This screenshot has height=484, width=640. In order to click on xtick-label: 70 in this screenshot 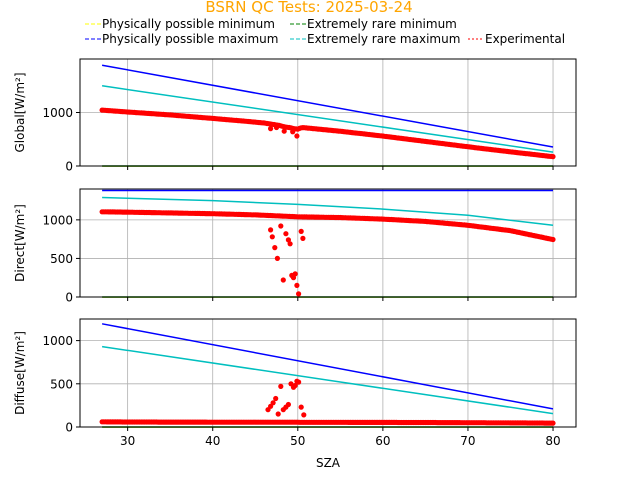, I will do `click(467, 441)`.